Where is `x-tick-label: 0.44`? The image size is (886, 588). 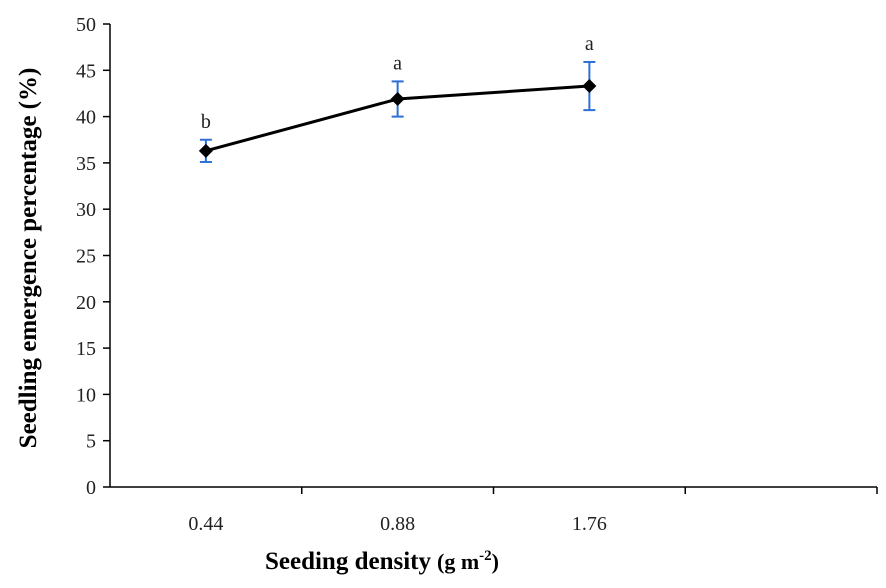 x-tick-label: 0.44 is located at coordinates (205, 524).